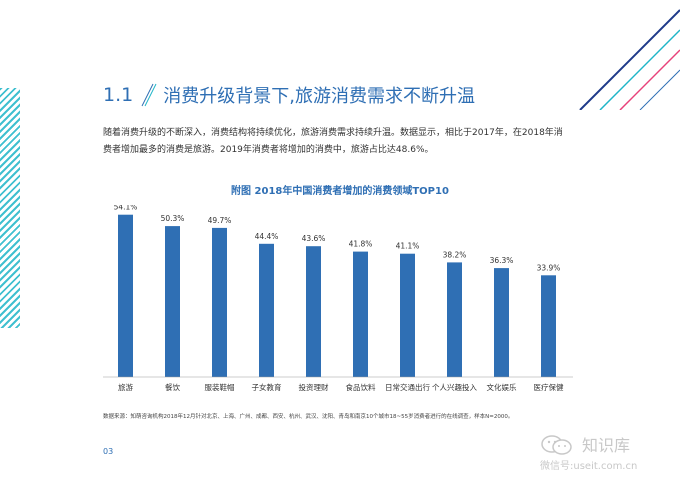 The width and height of the screenshot is (680, 487). Describe the element at coordinates (267, 387) in the screenshot. I see `category-label-4: 子女教育` at that location.